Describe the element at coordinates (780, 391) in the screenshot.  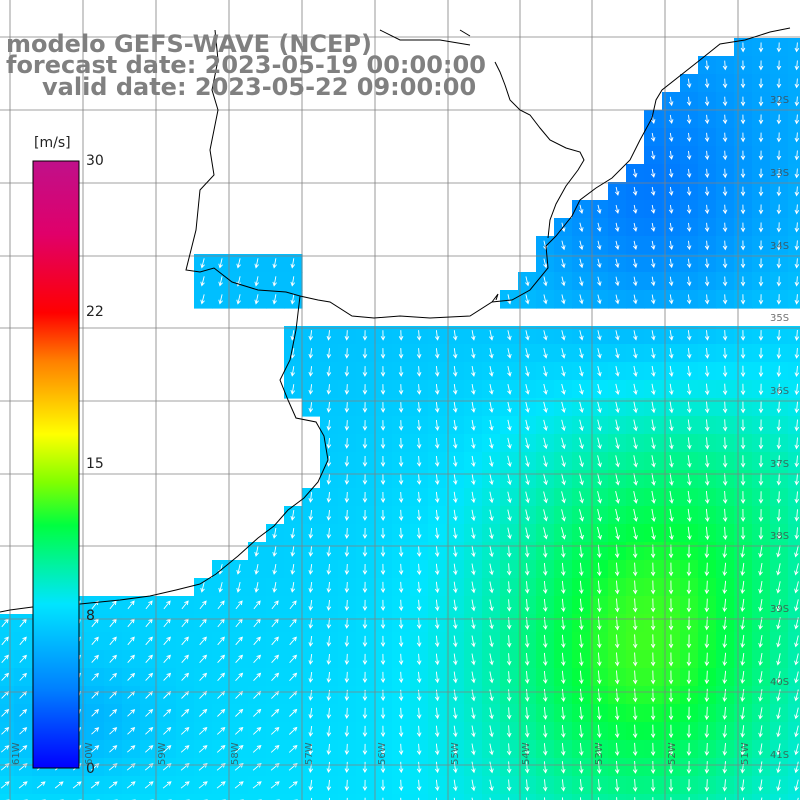
I see `lat-label: 36S` at that location.